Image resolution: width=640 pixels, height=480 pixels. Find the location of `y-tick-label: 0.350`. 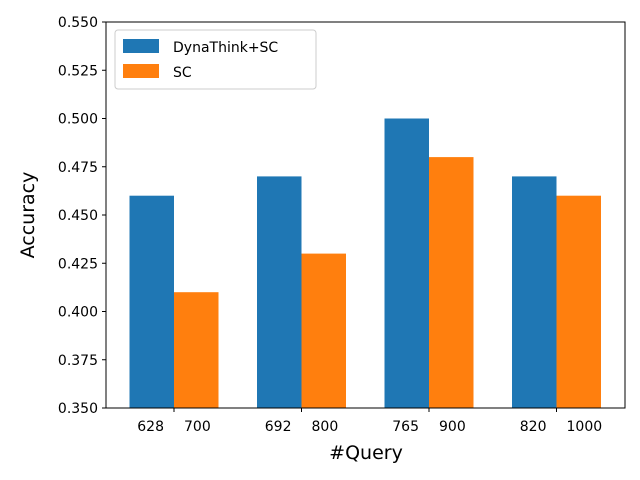

y-tick-label: 0.350 is located at coordinates (78, 409).